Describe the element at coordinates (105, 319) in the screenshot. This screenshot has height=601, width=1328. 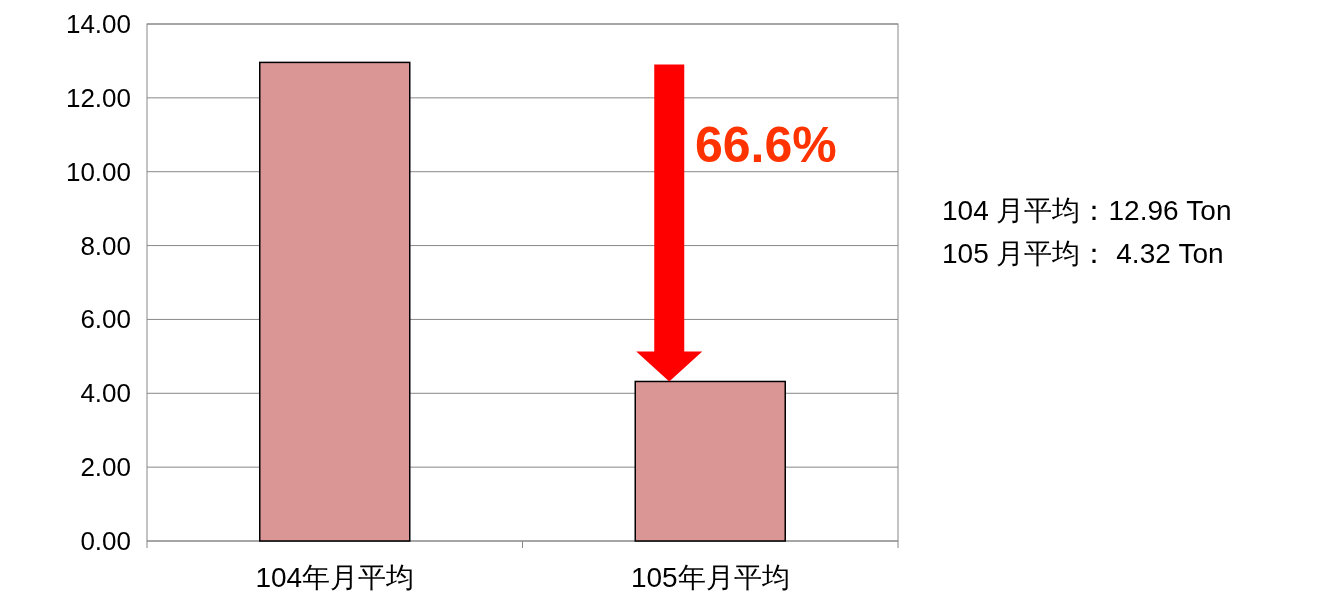
I see `y-tick-label: 6.00` at that location.